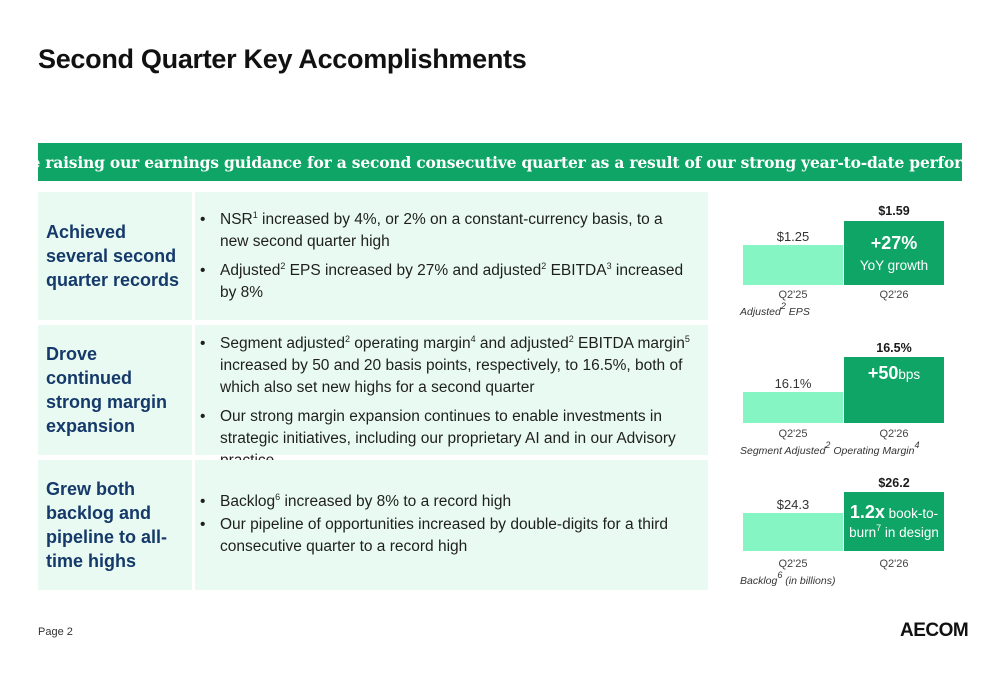 The height and width of the screenshot is (685, 1000). Describe the element at coordinates (894, 531) in the screenshot. I see `book-to-burn-line2: burn7 in design` at that location.